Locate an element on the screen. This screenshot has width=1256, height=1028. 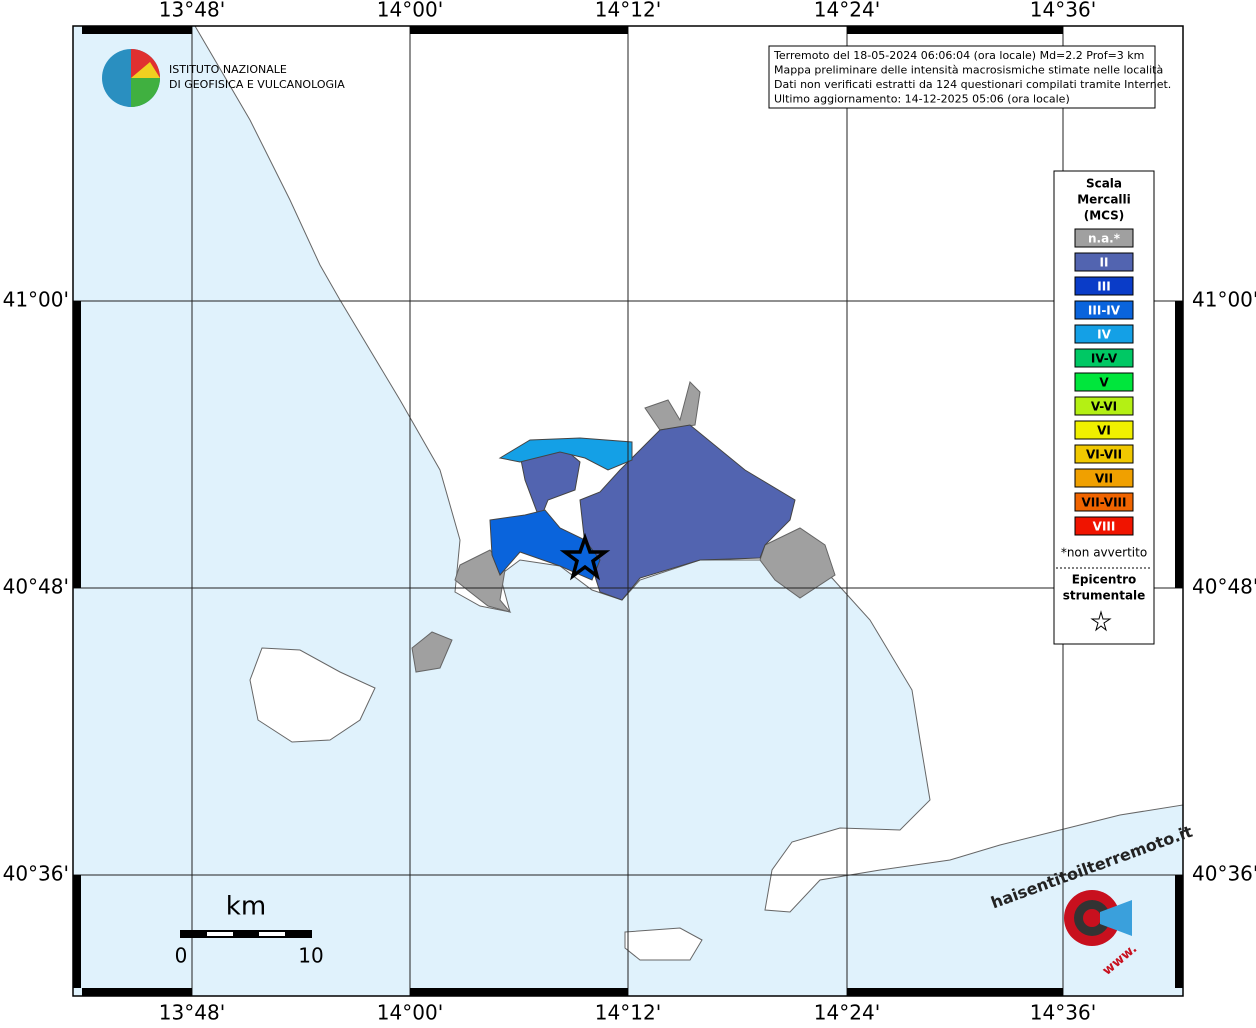
legend-label: IV-V is located at coordinates (1104, 359).